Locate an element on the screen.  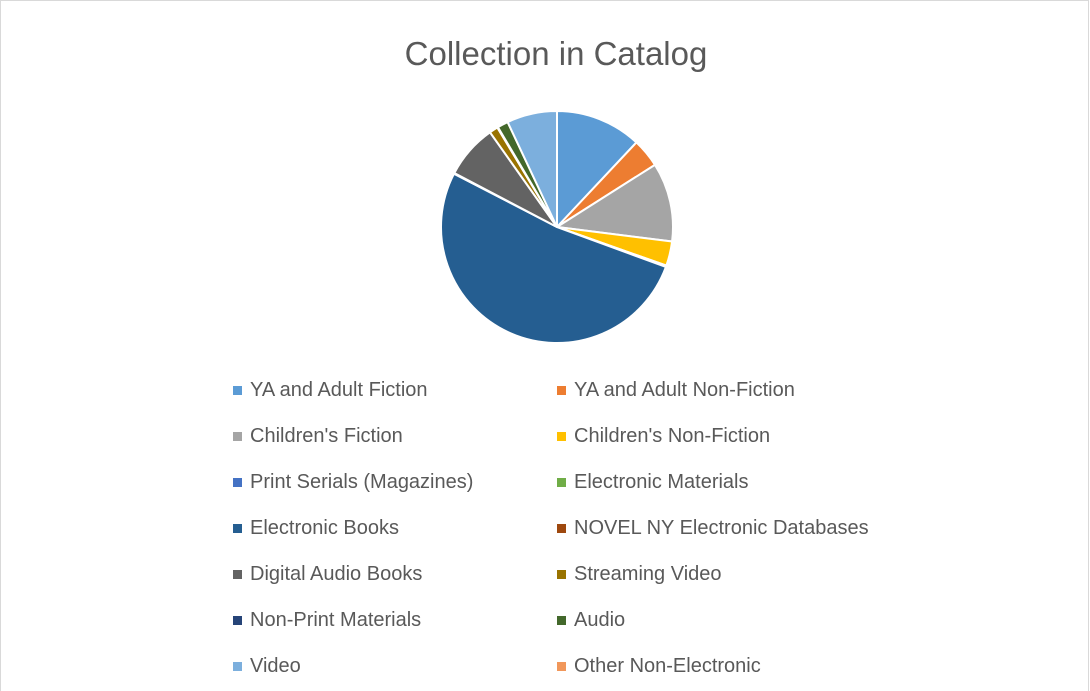
legend-label: Print Serials (Magazines) is located at coordinates (362, 482).